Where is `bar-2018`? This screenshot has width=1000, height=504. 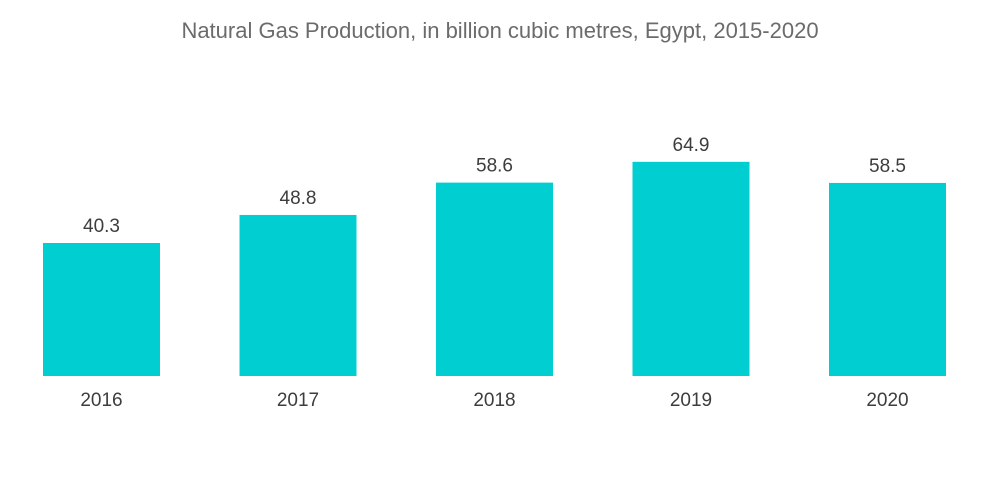
bar-2018 is located at coordinates (494, 279).